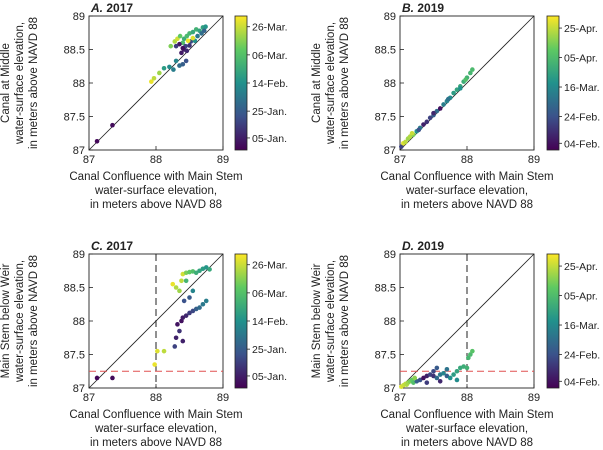  Describe the element at coordinates (467, 443) in the screenshot. I see `x-axis-label: in meters above NAVD 88` at that location.